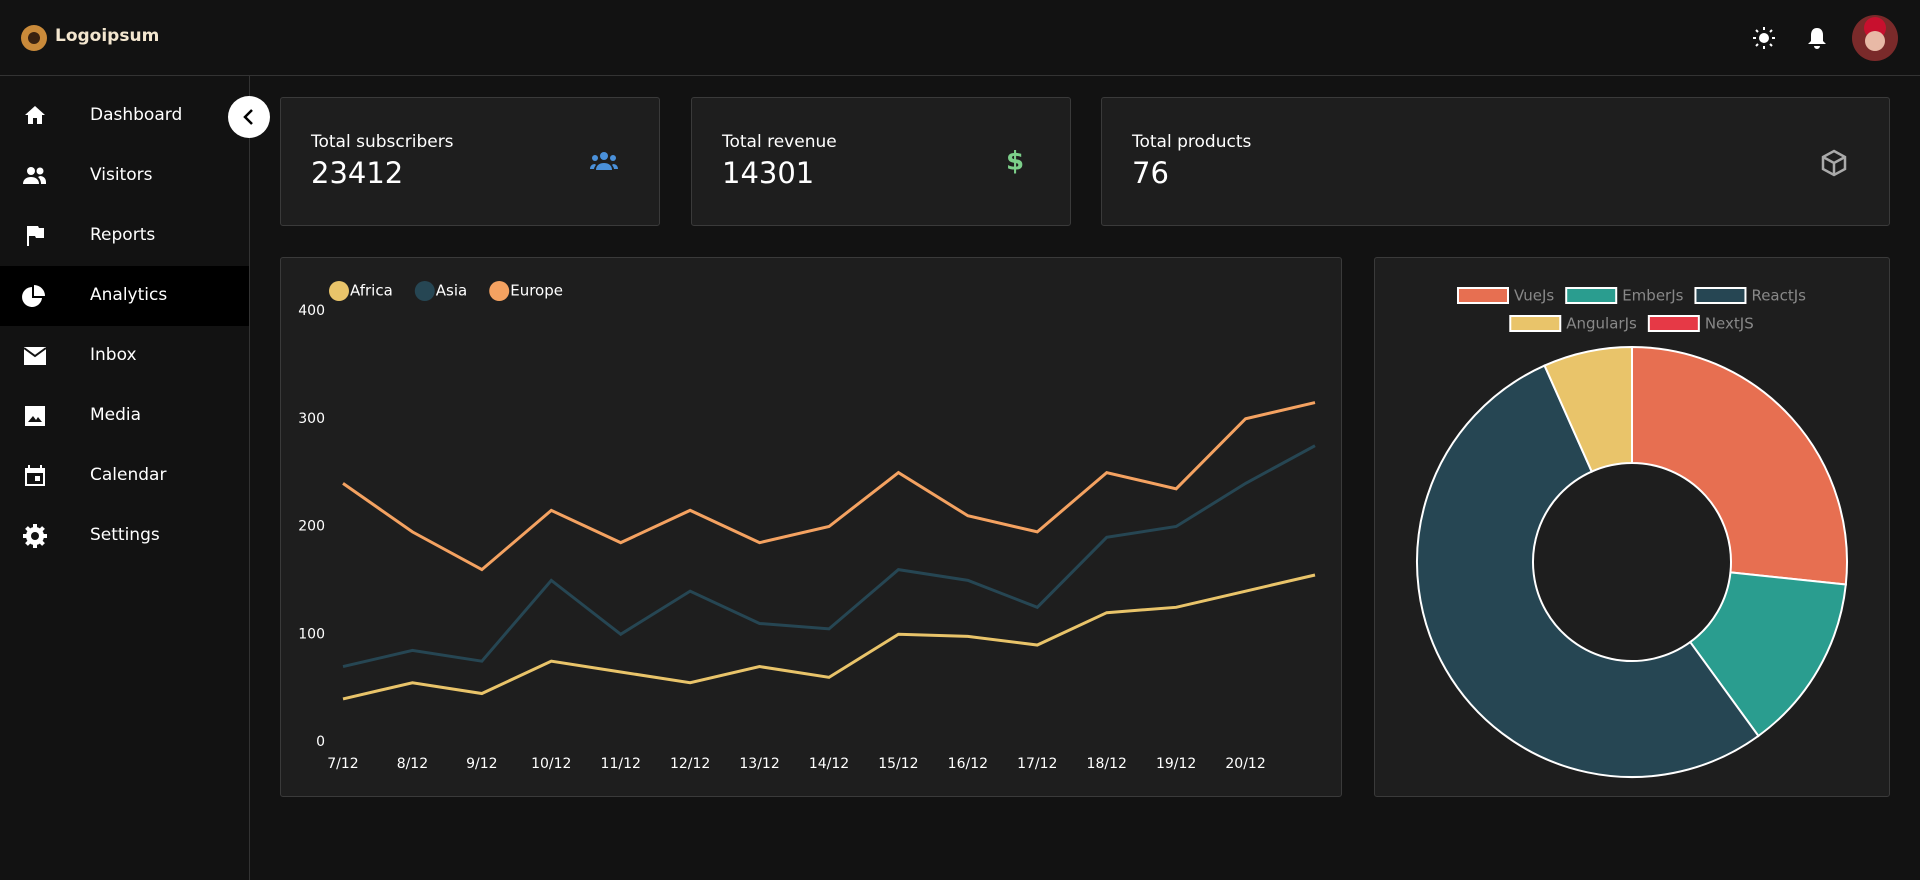 This screenshot has height=880, width=1920. What do you see at coordinates (960, 38) in the screenshot?
I see `header: Logoipsum` at bounding box center [960, 38].